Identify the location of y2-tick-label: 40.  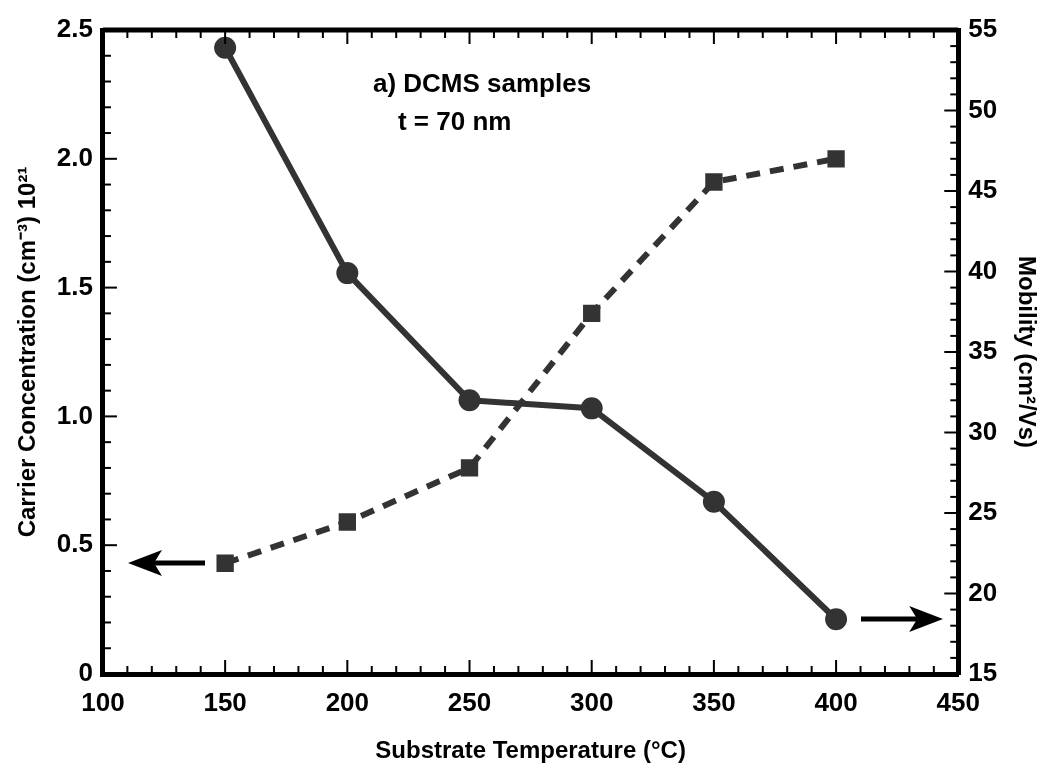
(983, 269).